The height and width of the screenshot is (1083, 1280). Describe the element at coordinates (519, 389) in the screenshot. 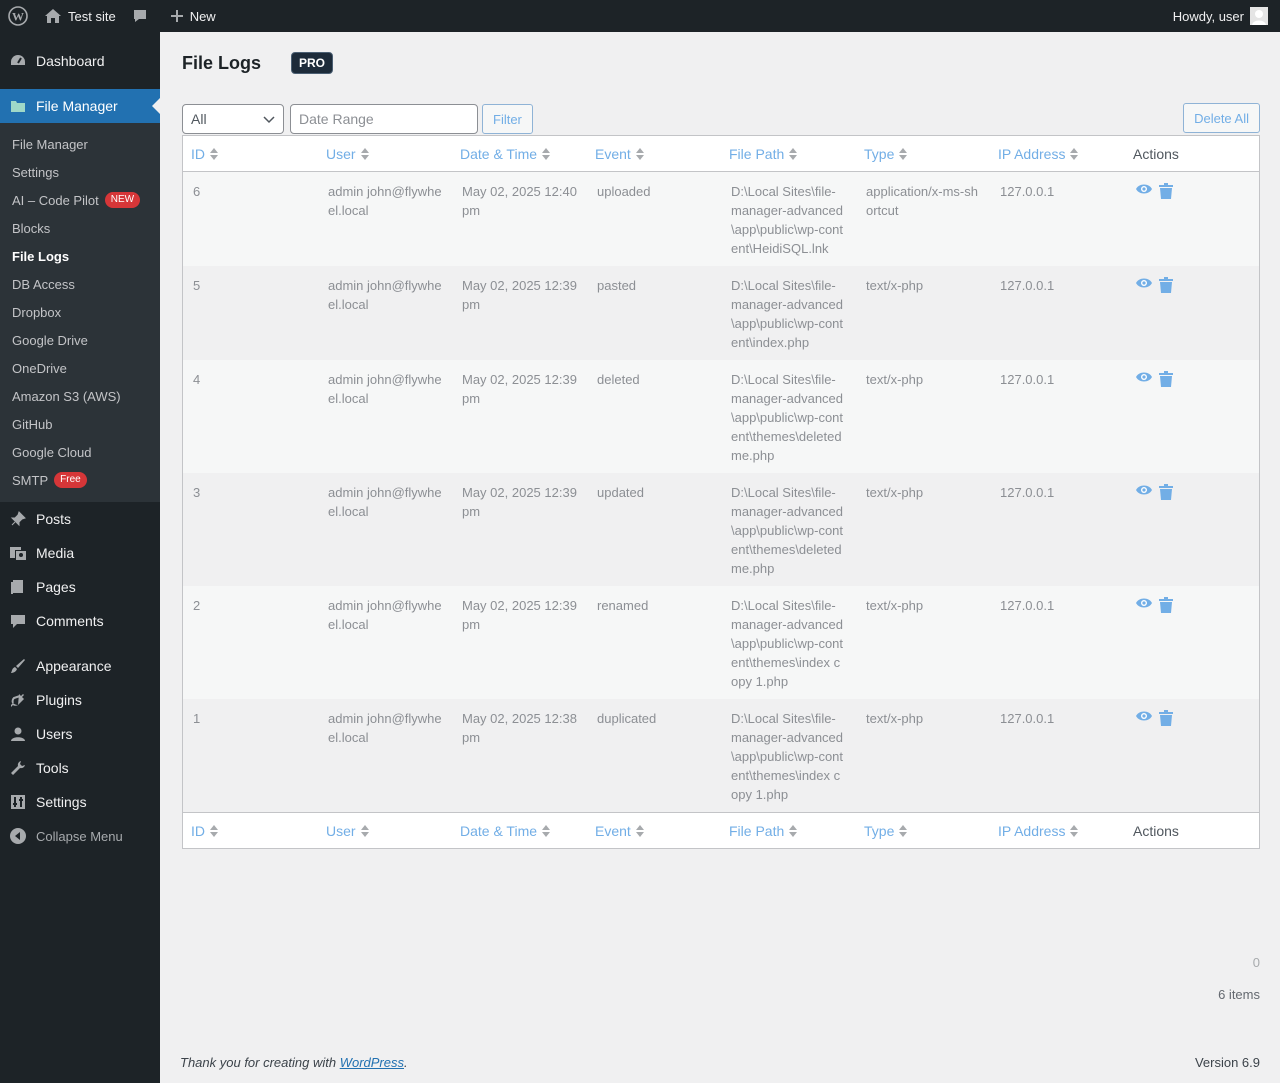

I see `cell-datetime: May 02, 2025 12:39 pm` at that location.